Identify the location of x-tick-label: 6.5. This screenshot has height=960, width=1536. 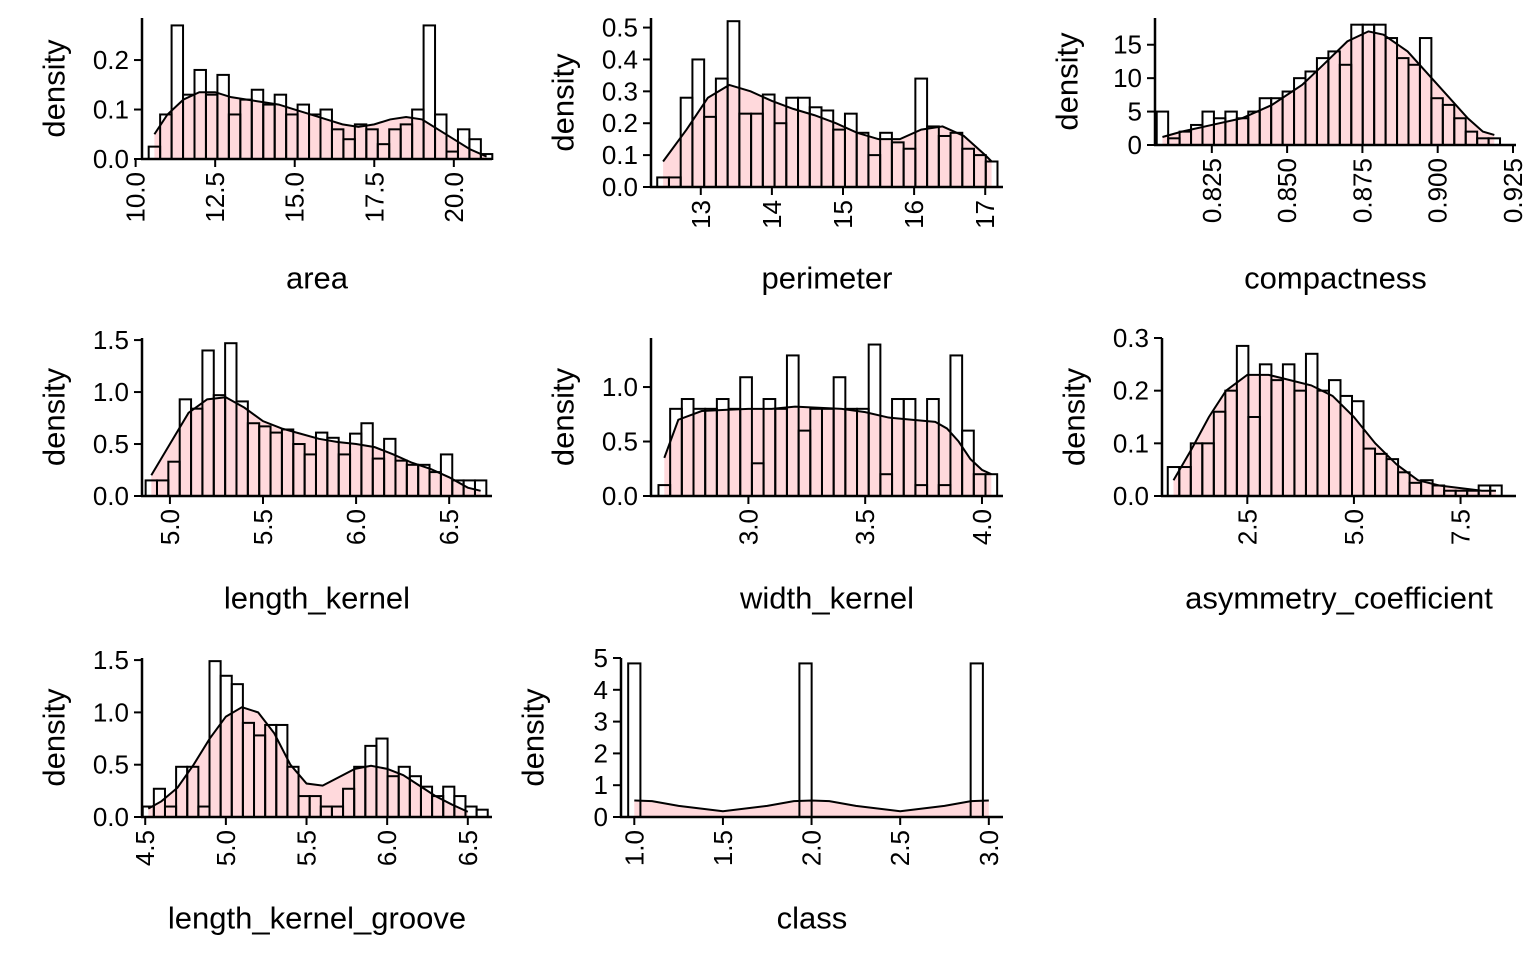
(449, 527).